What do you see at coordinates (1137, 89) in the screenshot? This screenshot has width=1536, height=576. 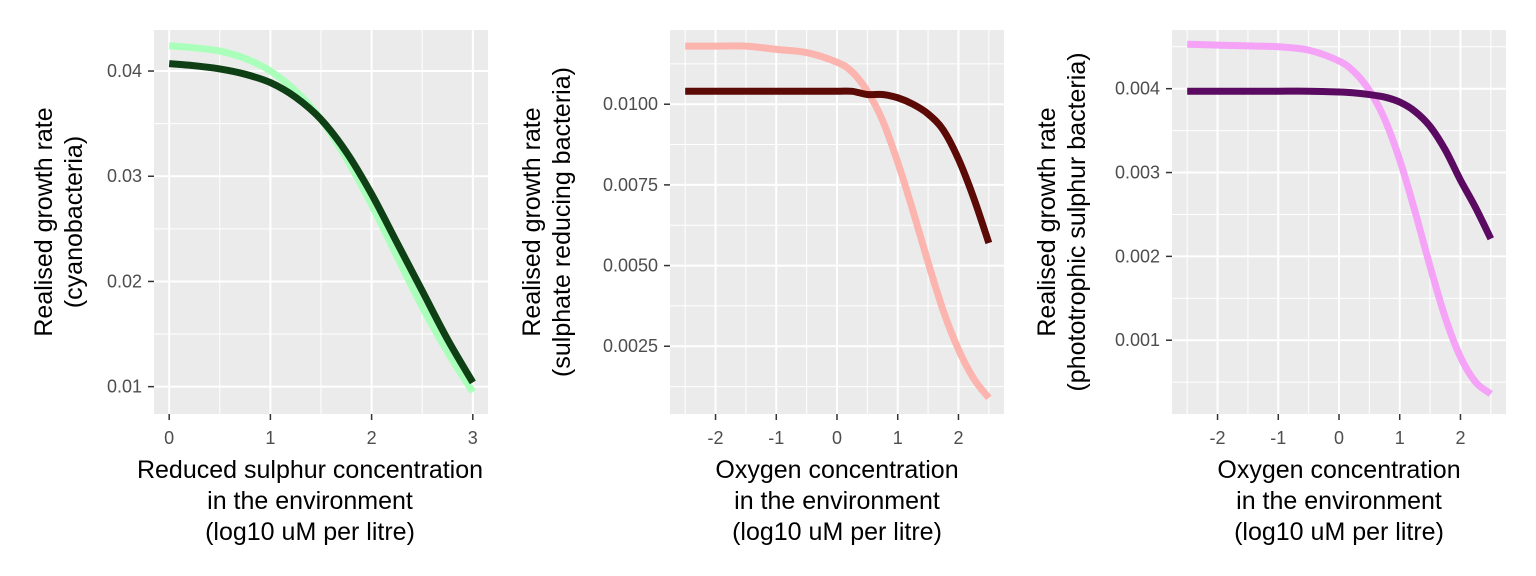 I see `y-tick-label: 0.004` at bounding box center [1137, 89].